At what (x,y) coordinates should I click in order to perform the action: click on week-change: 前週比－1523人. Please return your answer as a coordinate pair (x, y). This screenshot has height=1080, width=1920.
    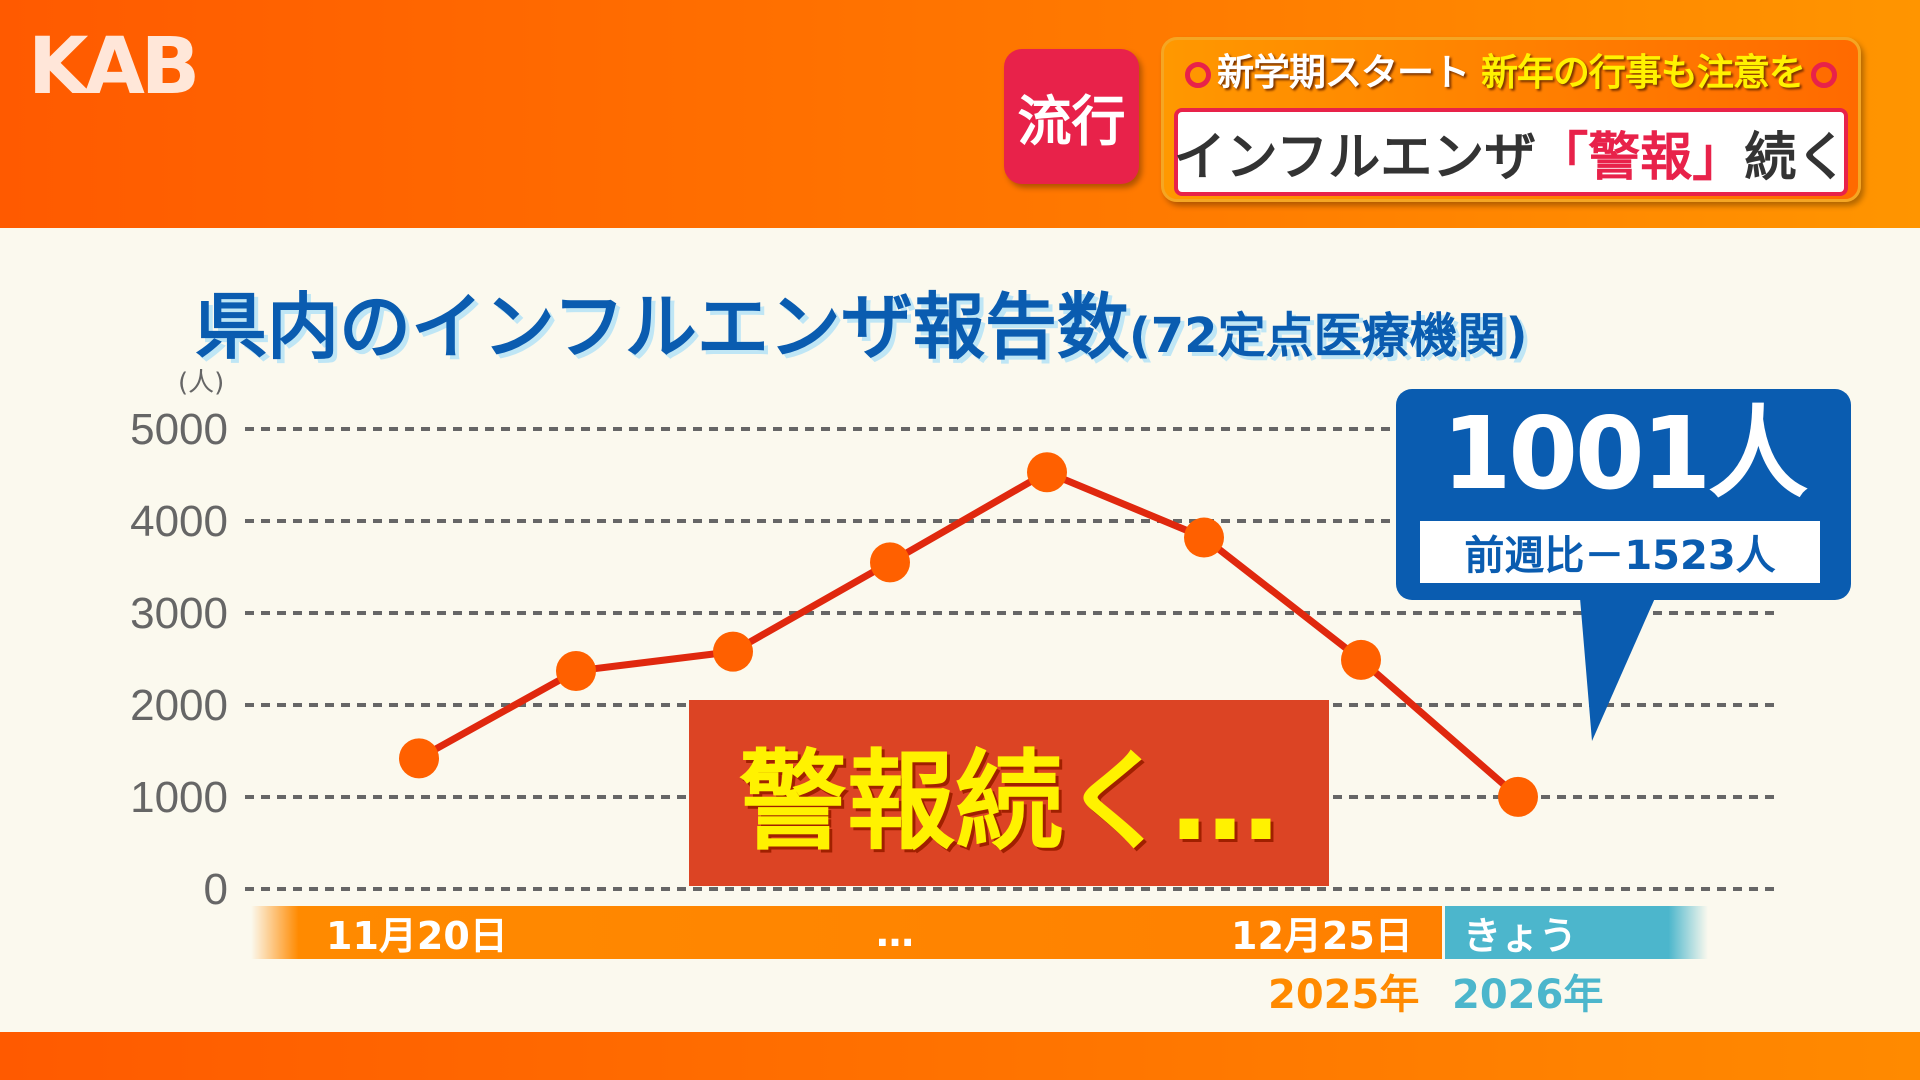
    Looking at the image, I should click on (1620, 552).